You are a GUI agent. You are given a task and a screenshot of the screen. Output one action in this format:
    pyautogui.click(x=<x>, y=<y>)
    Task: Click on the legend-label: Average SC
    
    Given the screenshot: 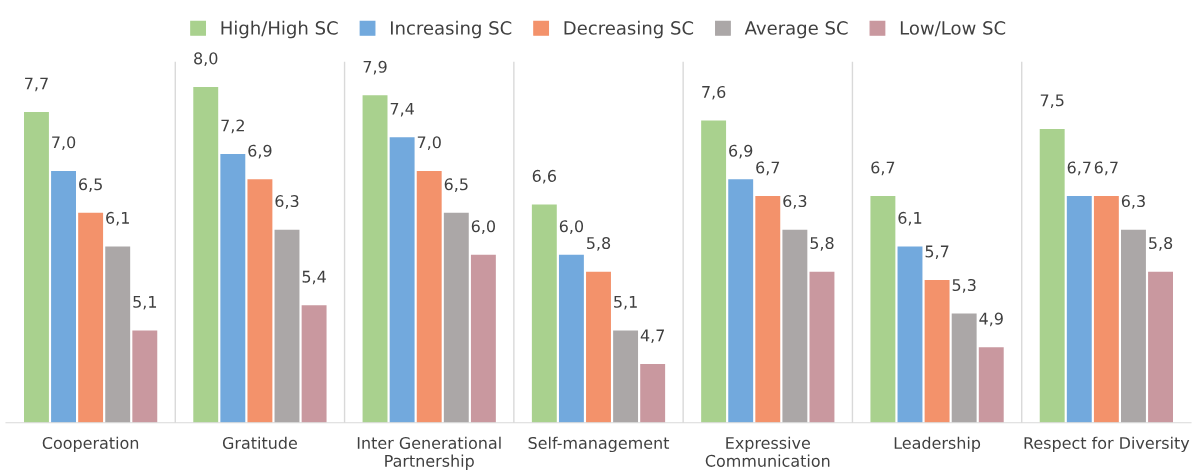 What is the action you would take?
    pyautogui.click(x=796, y=30)
    